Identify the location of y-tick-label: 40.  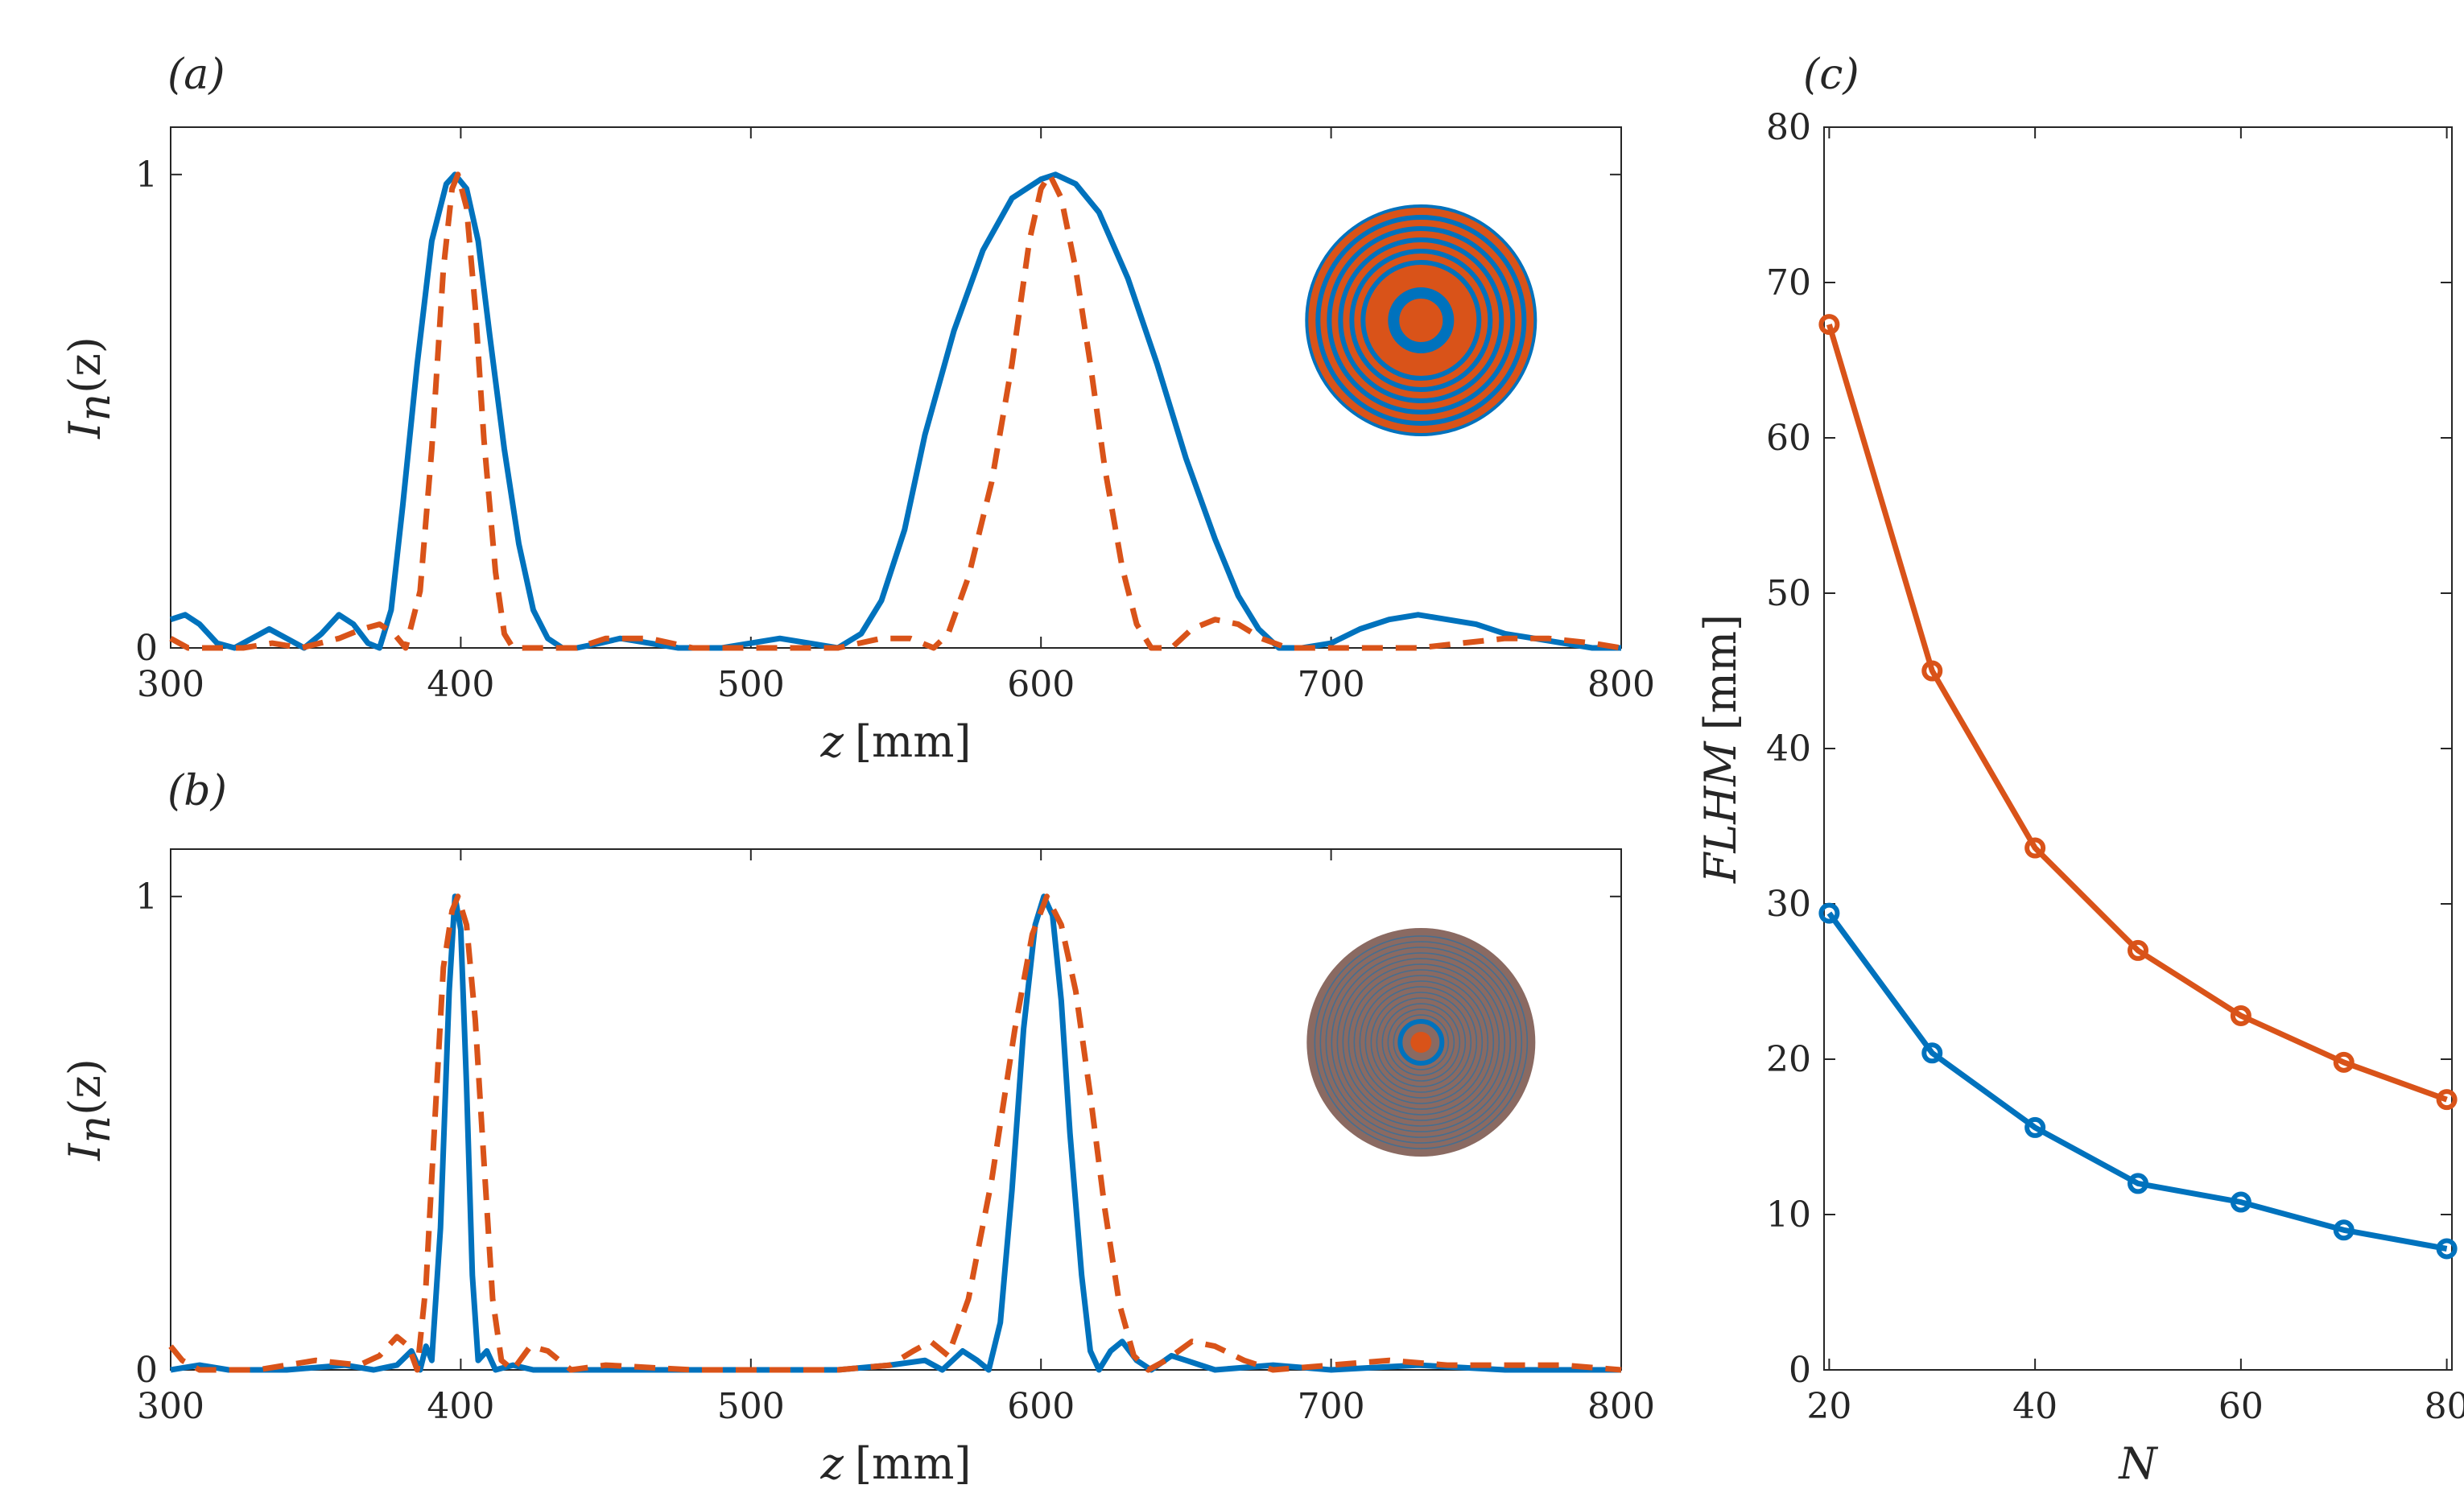
(1789, 748).